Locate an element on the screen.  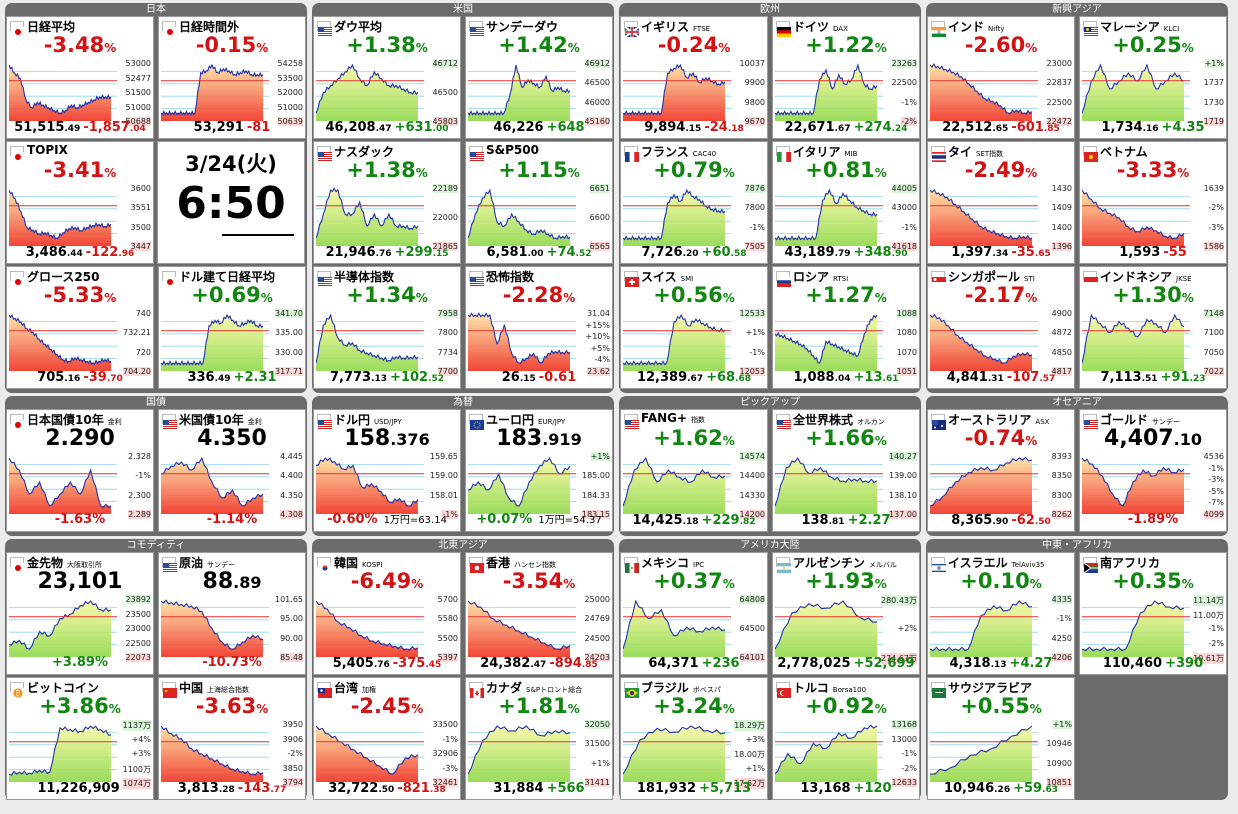
market-panel: 米国債10年 金利 4.350 4.445 4.400 4.350 4.308 -1.14% is located at coordinates (232, 470).